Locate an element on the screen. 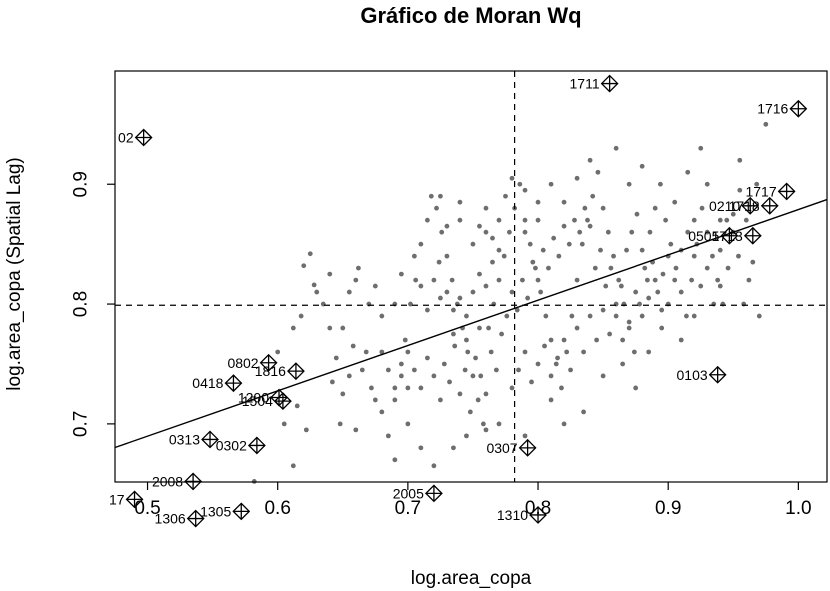 This screenshot has width=830, height=591. influential-label: 1713 is located at coordinates (727, 236).